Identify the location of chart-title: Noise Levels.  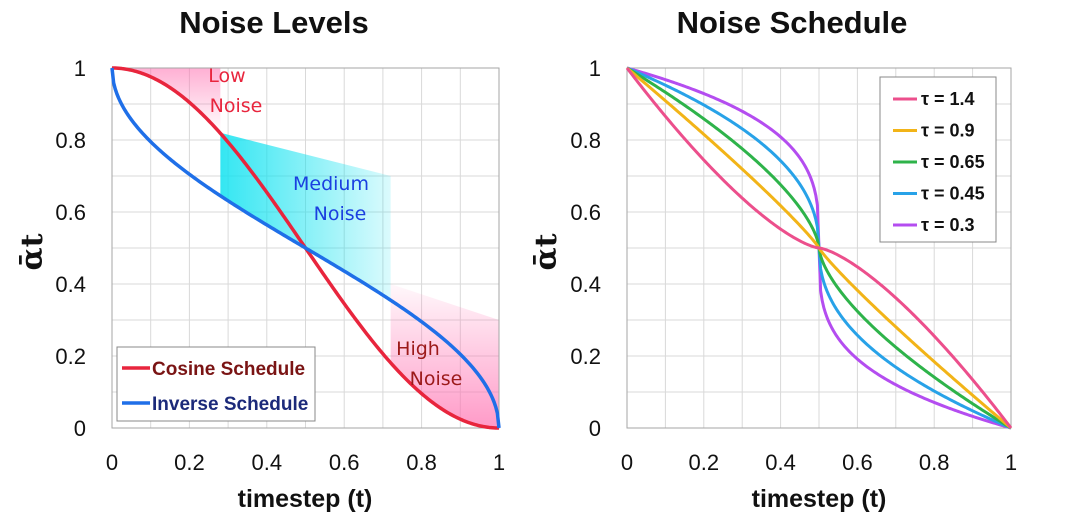
(274, 22).